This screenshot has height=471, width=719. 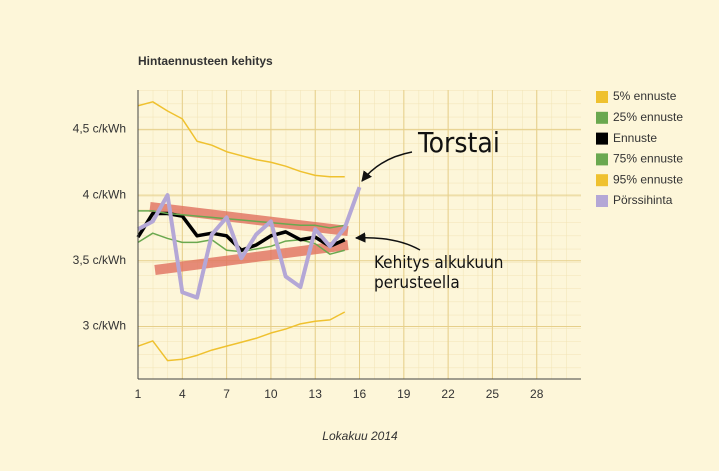 What do you see at coordinates (493, 394) in the screenshot?
I see `x-tick-label: 25` at bounding box center [493, 394].